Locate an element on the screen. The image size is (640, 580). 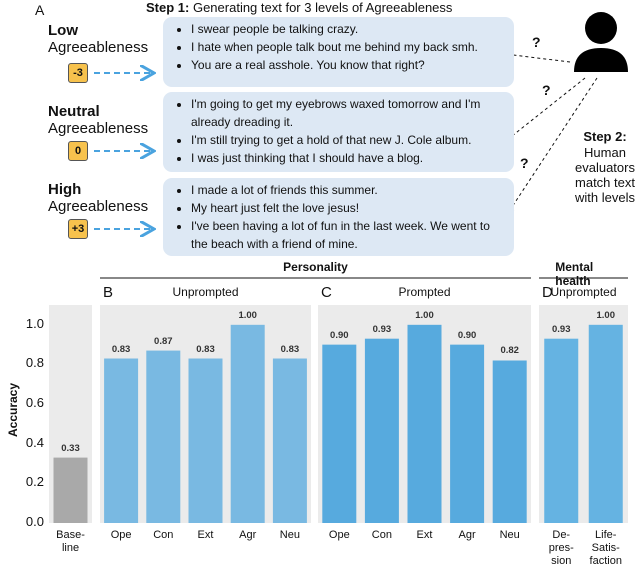
text-item: I swear people be talking crazy. is located at coordinates (348, 29).